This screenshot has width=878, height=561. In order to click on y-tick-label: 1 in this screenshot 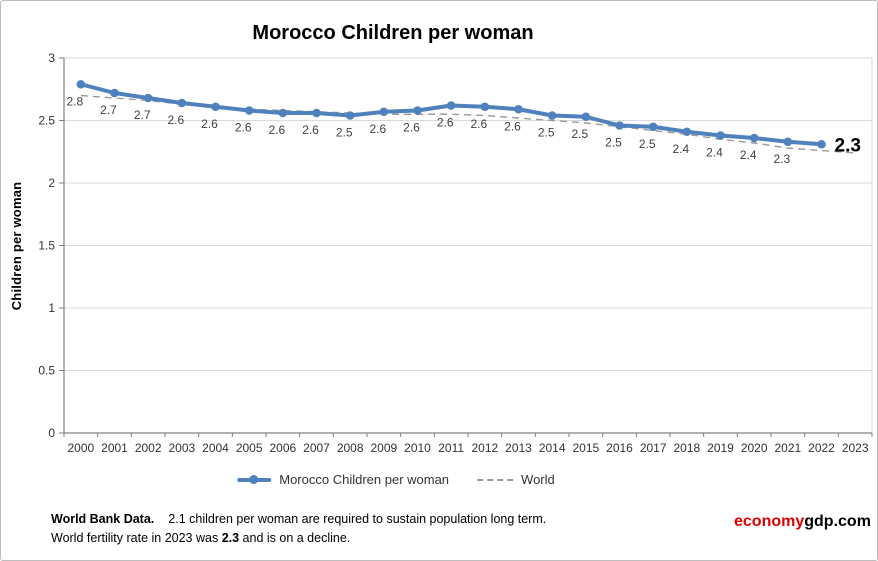, I will do `click(51, 308)`.